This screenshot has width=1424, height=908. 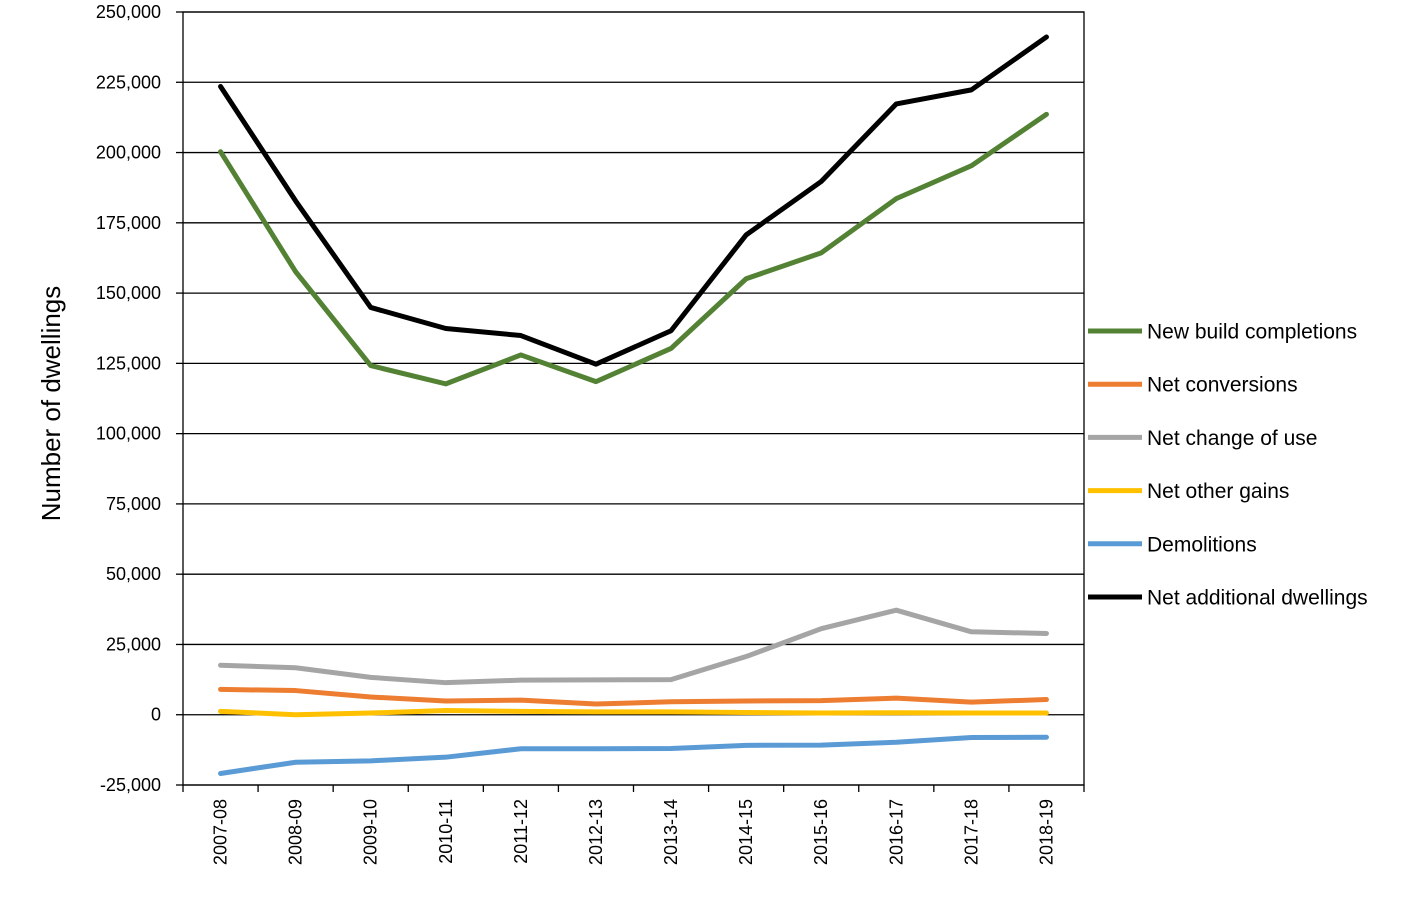 I want to click on x-tick-label: 2014-15, so click(x=746, y=832).